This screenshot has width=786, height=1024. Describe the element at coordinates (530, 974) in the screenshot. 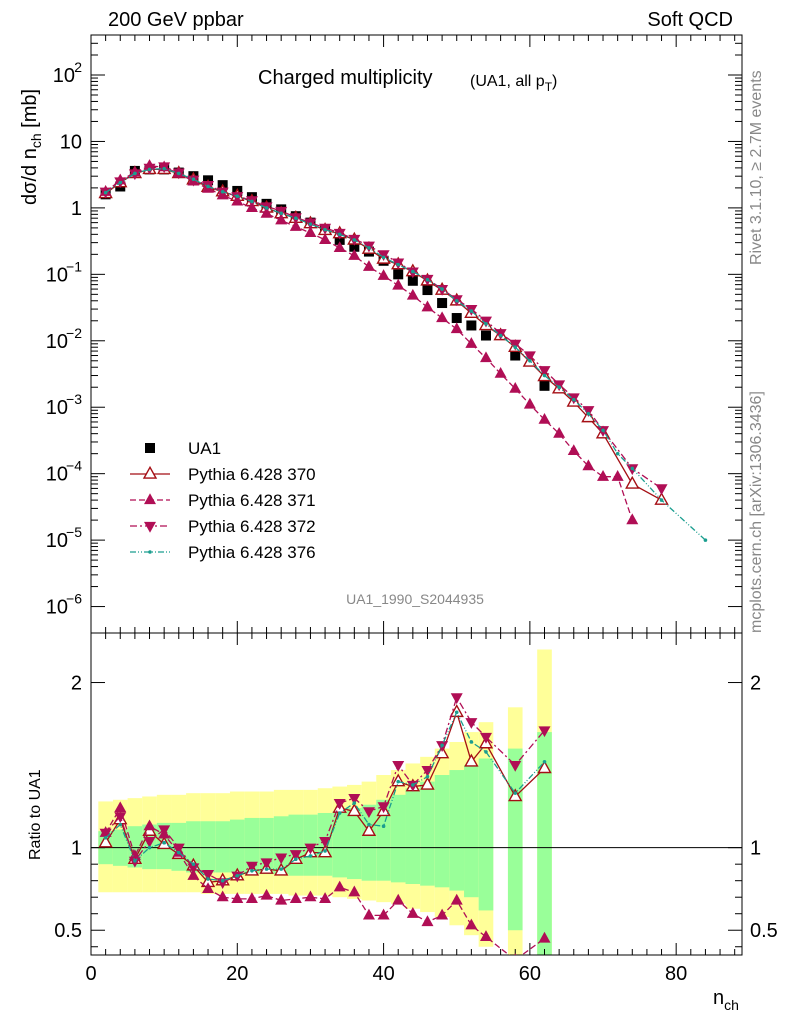

I see `x-tick-label: 60` at that location.